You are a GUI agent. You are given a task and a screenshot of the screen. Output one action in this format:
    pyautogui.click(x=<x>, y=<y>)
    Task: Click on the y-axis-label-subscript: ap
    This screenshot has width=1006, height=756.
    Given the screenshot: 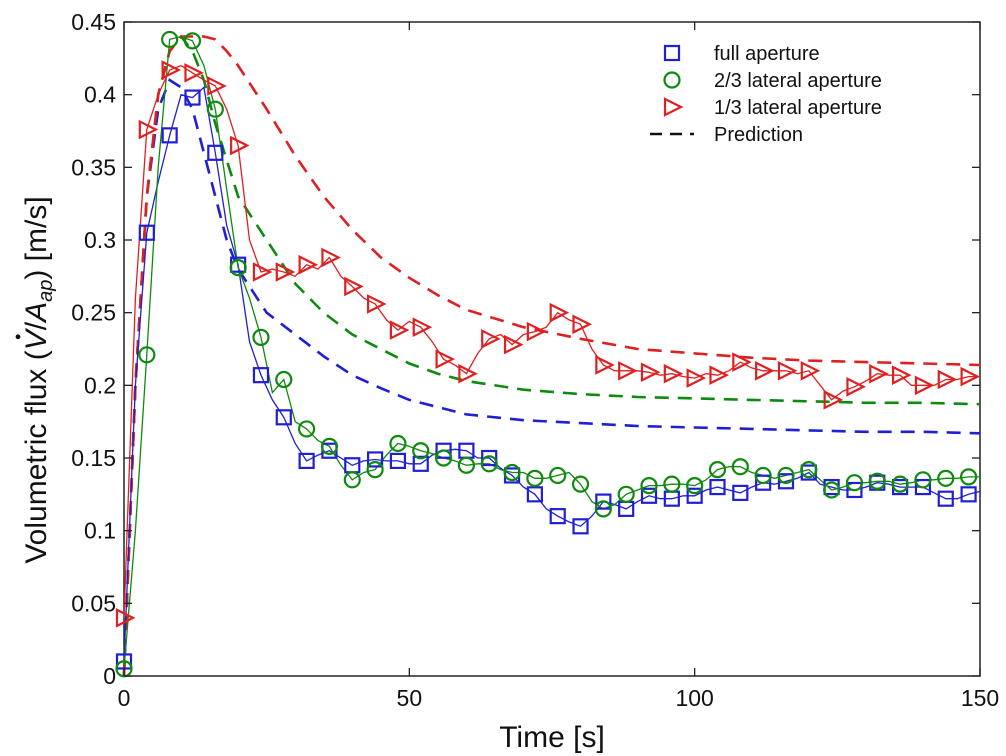 What is the action you would take?
    pyautogui.click(x=46, y=291)
    